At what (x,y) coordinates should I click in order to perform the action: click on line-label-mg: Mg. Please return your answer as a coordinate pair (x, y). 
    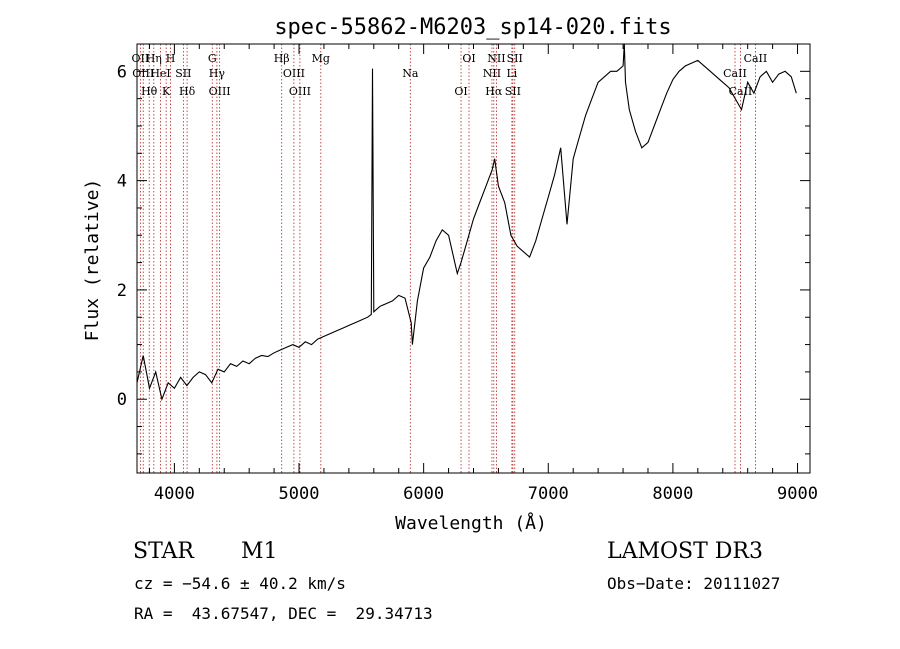
    Looking at the image, I should click on (321, 58).